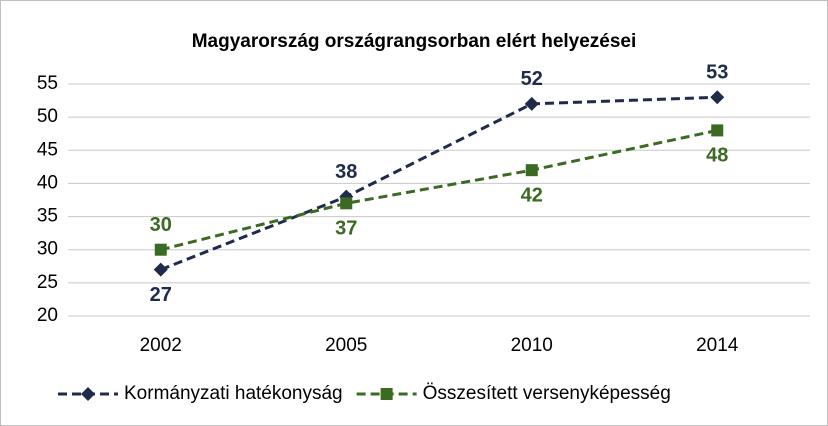  I want to click on data-label: 42, so click(532, 195).